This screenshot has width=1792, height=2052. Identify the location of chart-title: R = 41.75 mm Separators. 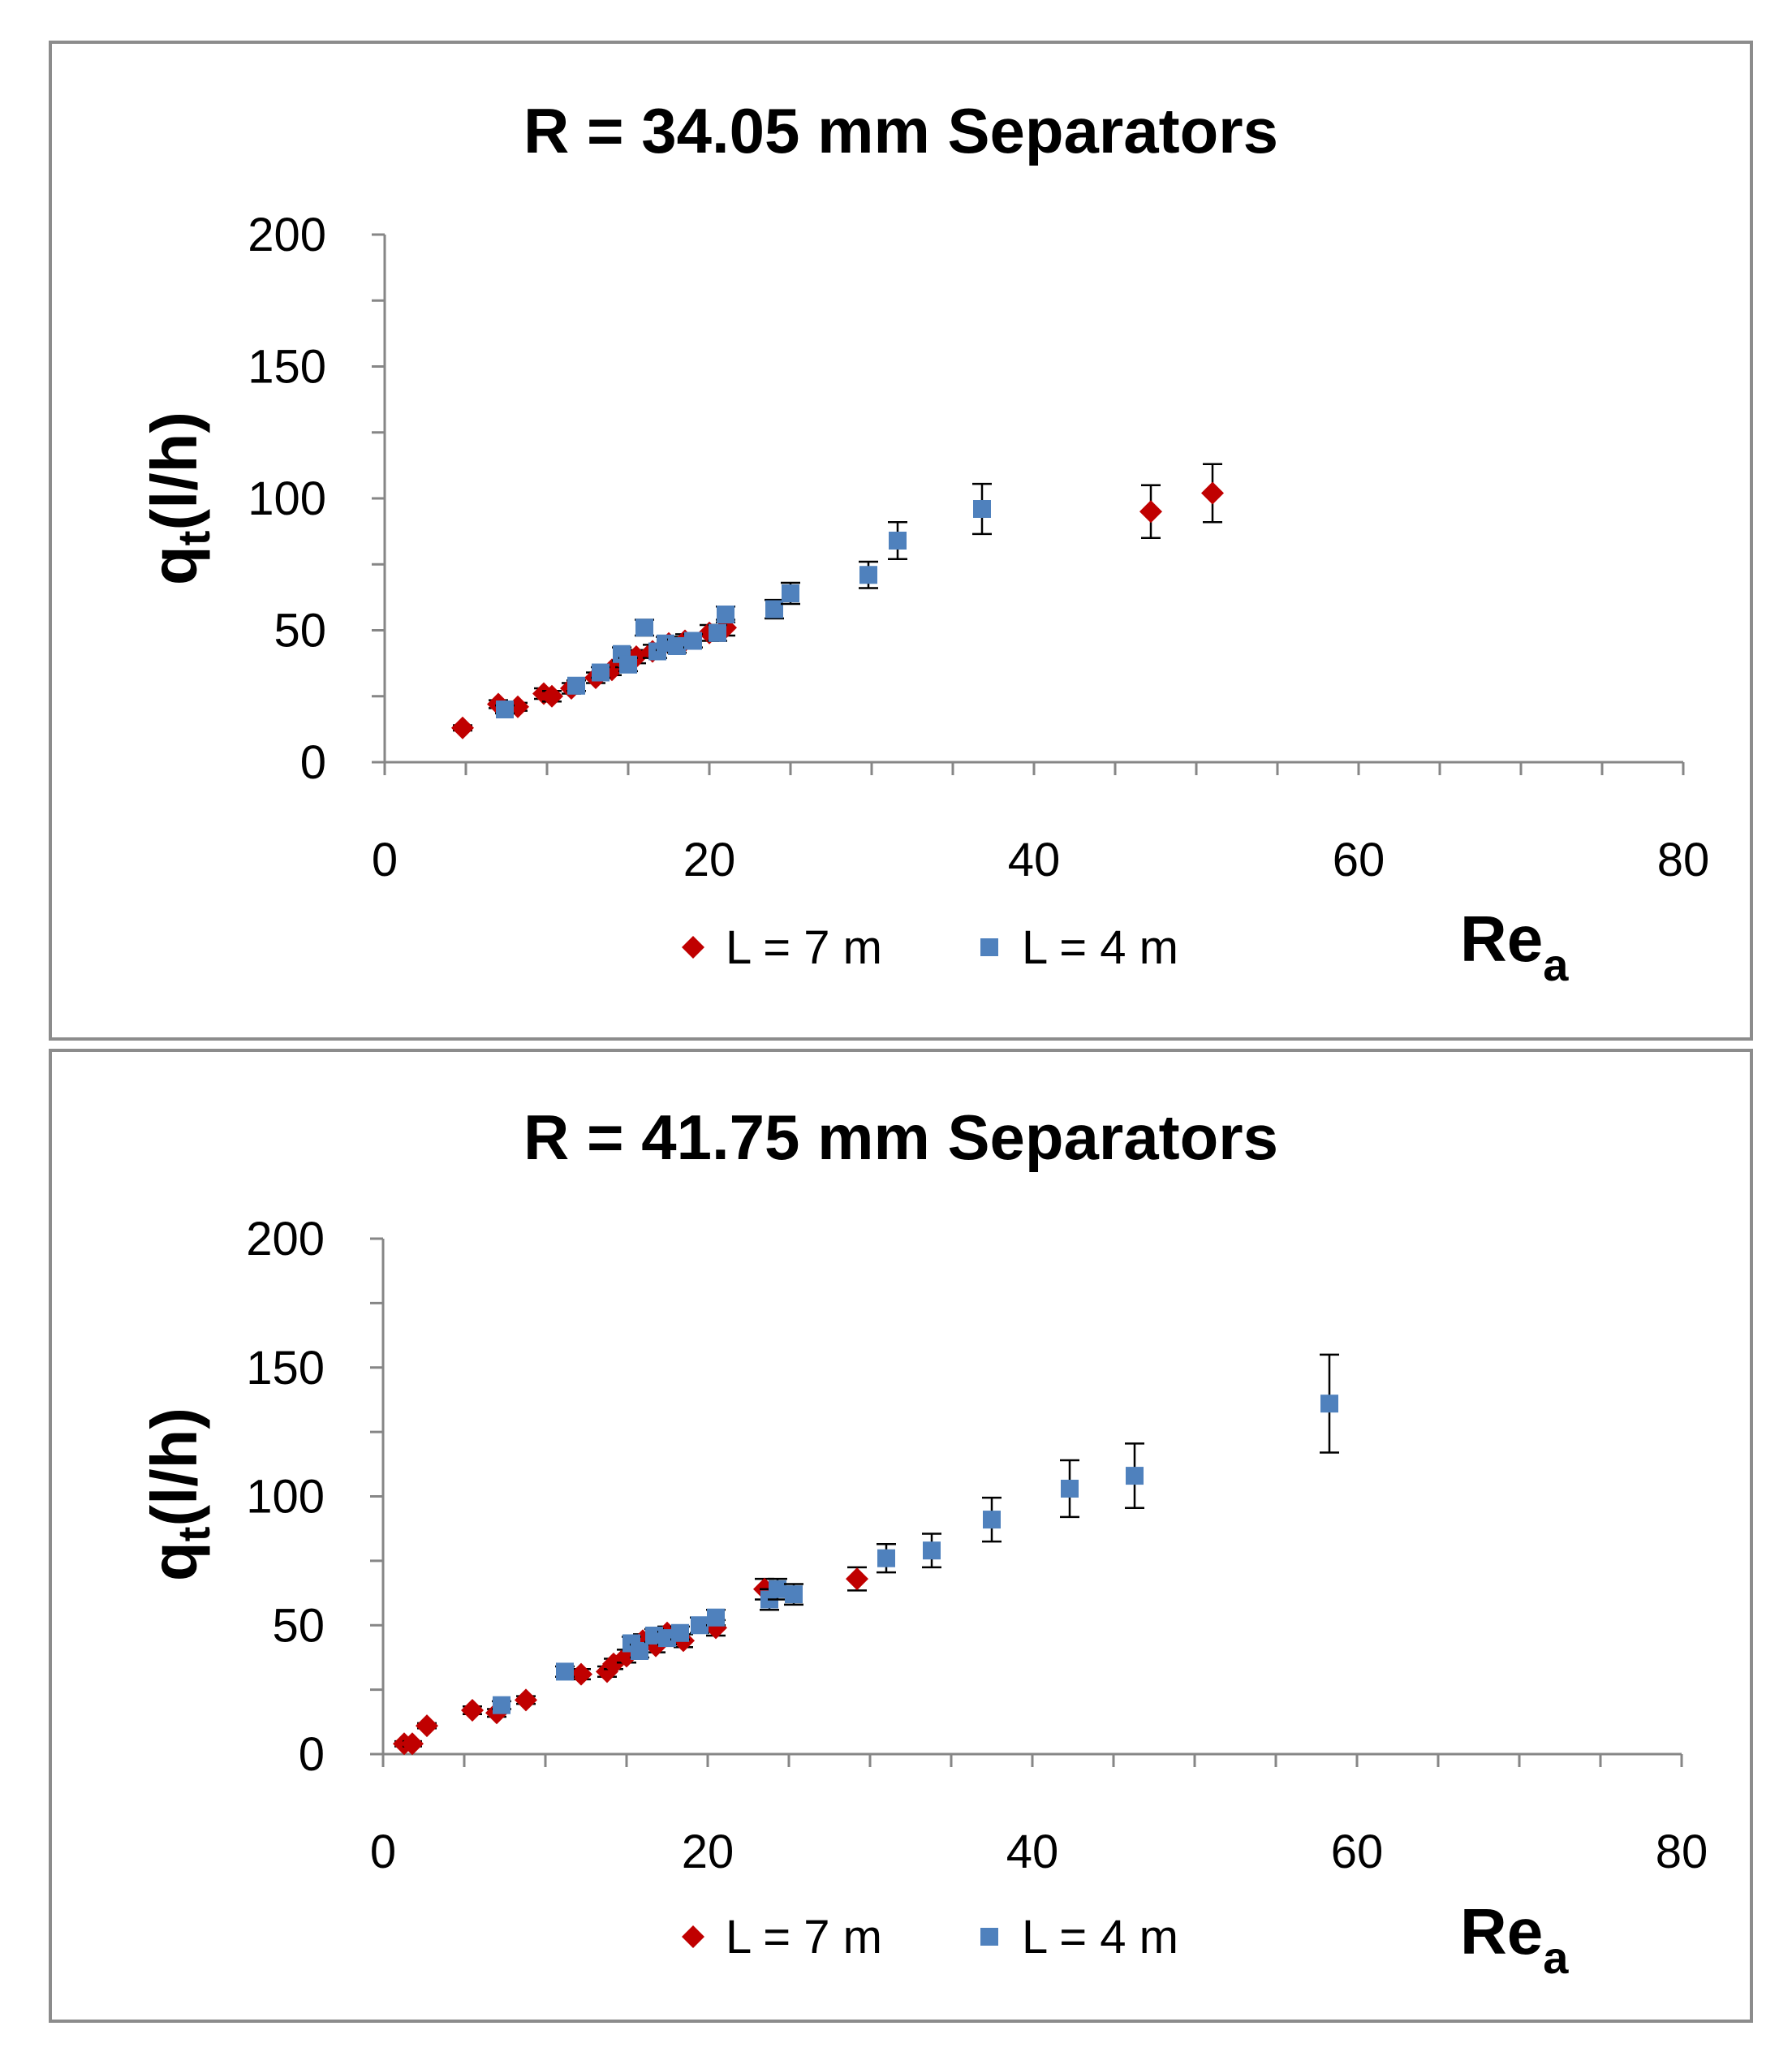
(901, 1137).